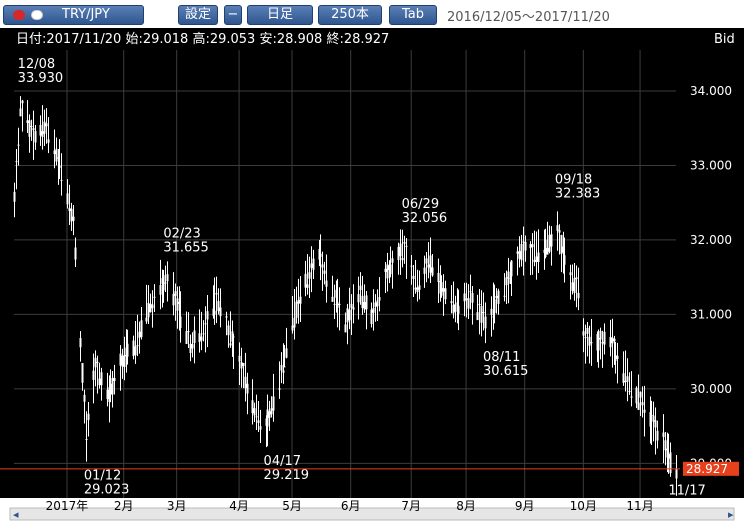 The height and width of the screenshot is (522, 744). I want to click on x-tick-label: 3月, so click(177, 506).